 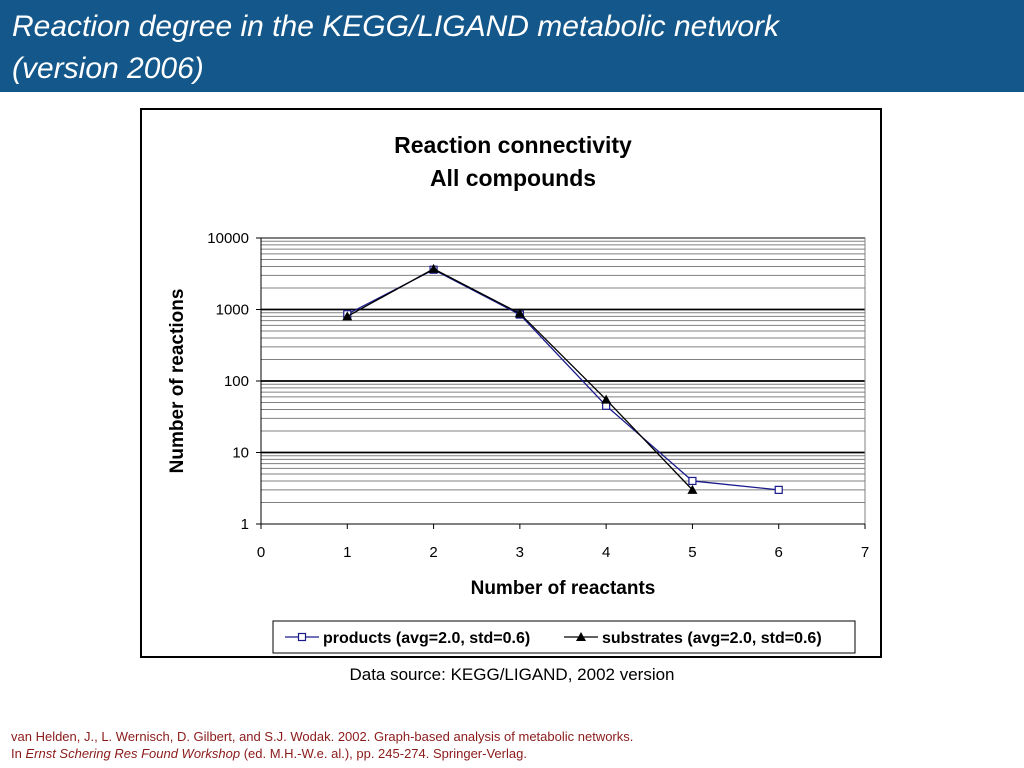 What do you see at coordinates (712, 638) in the screenshot?
I see `legend-entry-2: substrates (avg=2.0, std=0.6)` at bounding box center [712, 638].